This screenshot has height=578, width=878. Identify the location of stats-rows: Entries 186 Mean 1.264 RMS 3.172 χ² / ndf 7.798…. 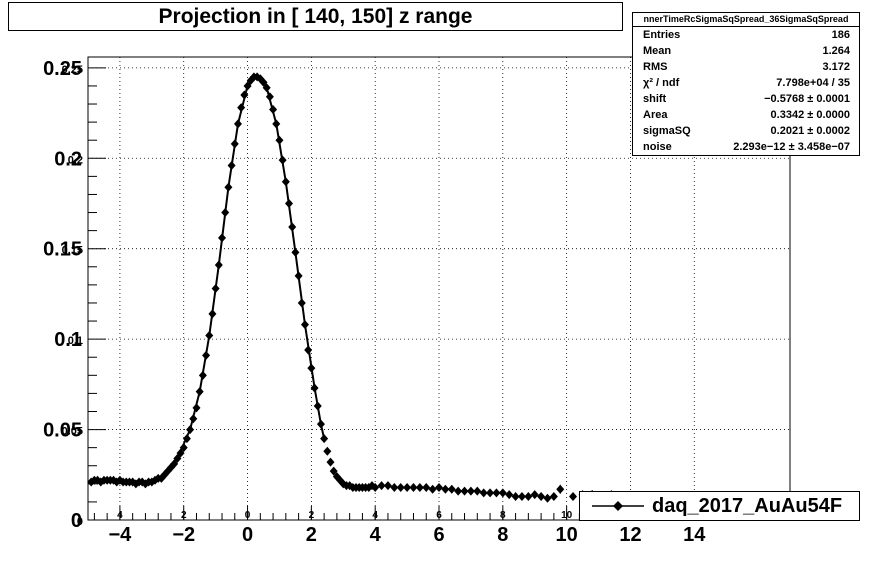
(746, 91).